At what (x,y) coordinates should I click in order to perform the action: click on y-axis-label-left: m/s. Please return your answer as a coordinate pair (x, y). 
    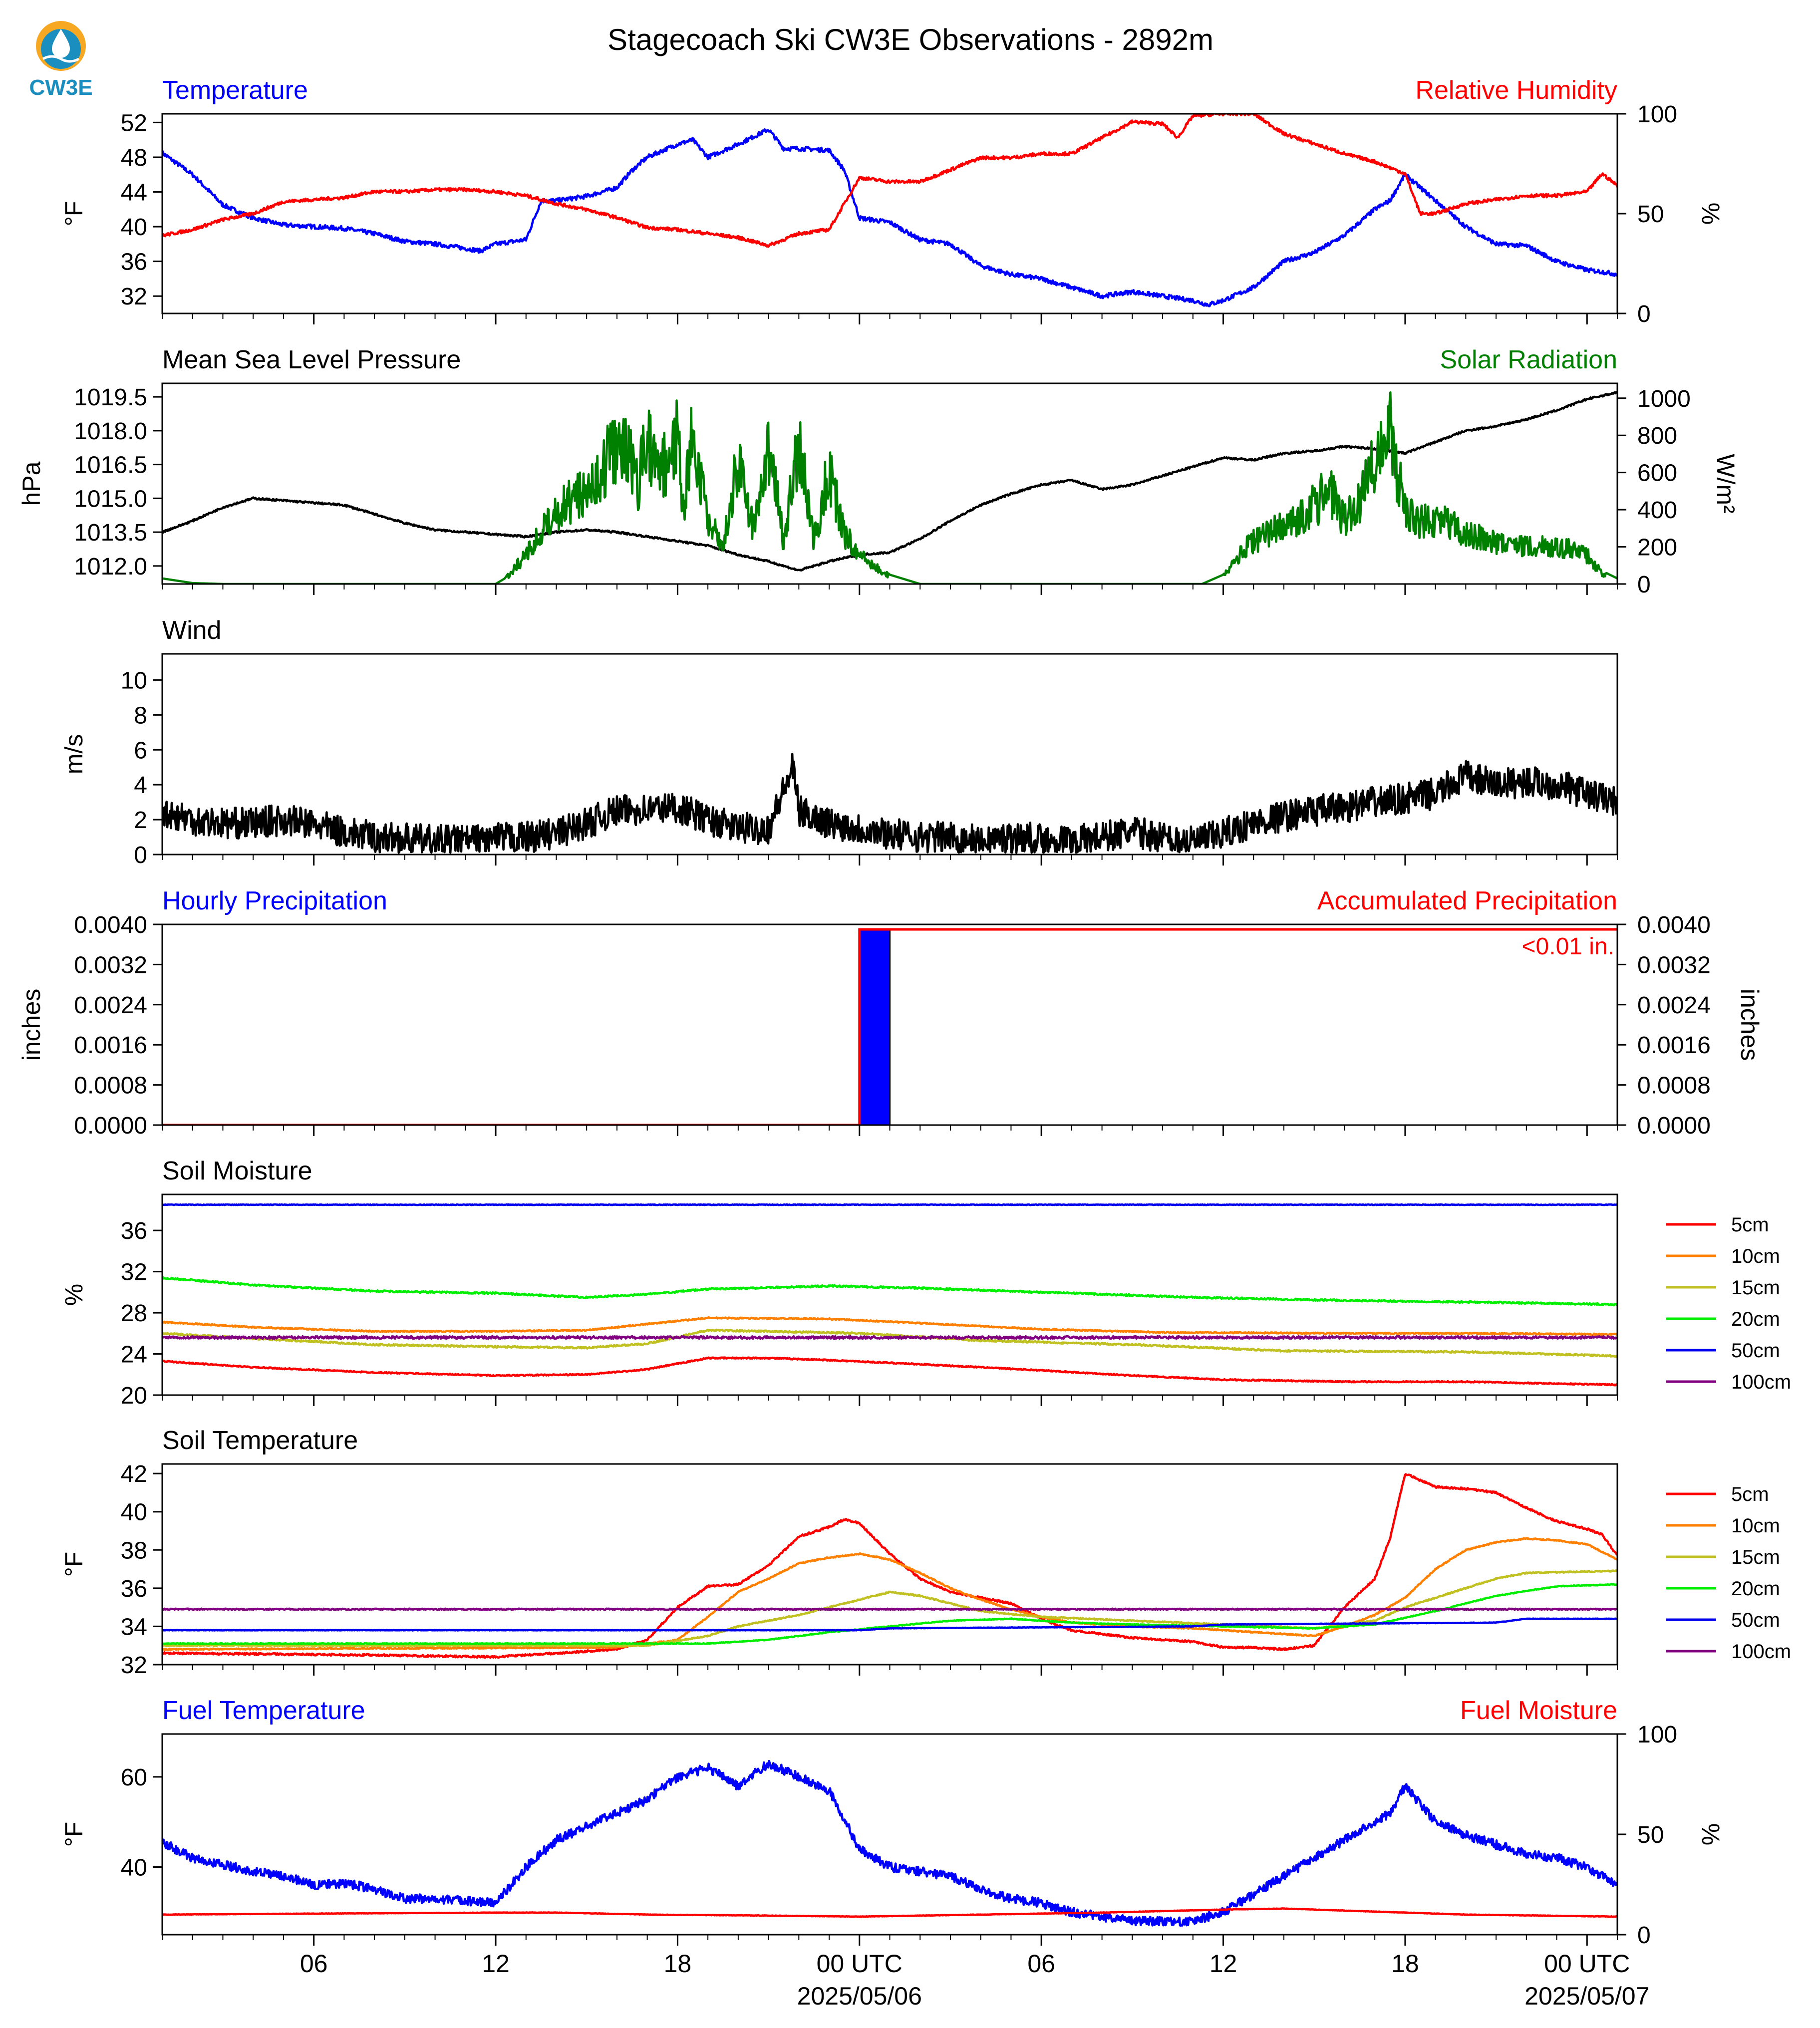
    Looking at the image, I should click on (74, 754).